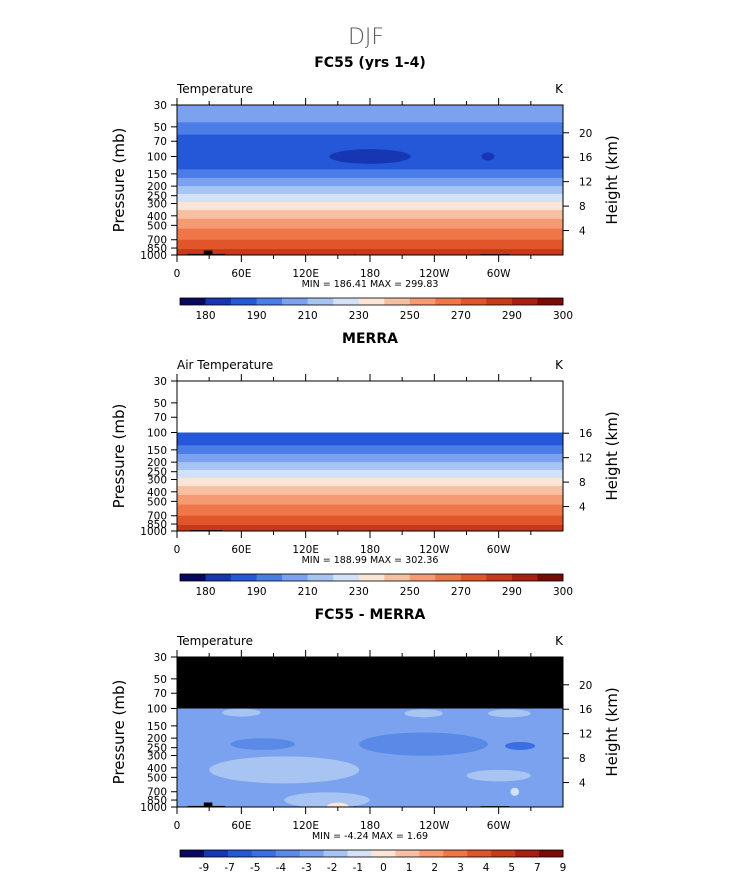 This screenshot has height=872, width=733. What do you see at coordinates (119, 732) in the screenshot?
I see `y-axis-label: Pressure (mb)` at bounding box center [119, 732].